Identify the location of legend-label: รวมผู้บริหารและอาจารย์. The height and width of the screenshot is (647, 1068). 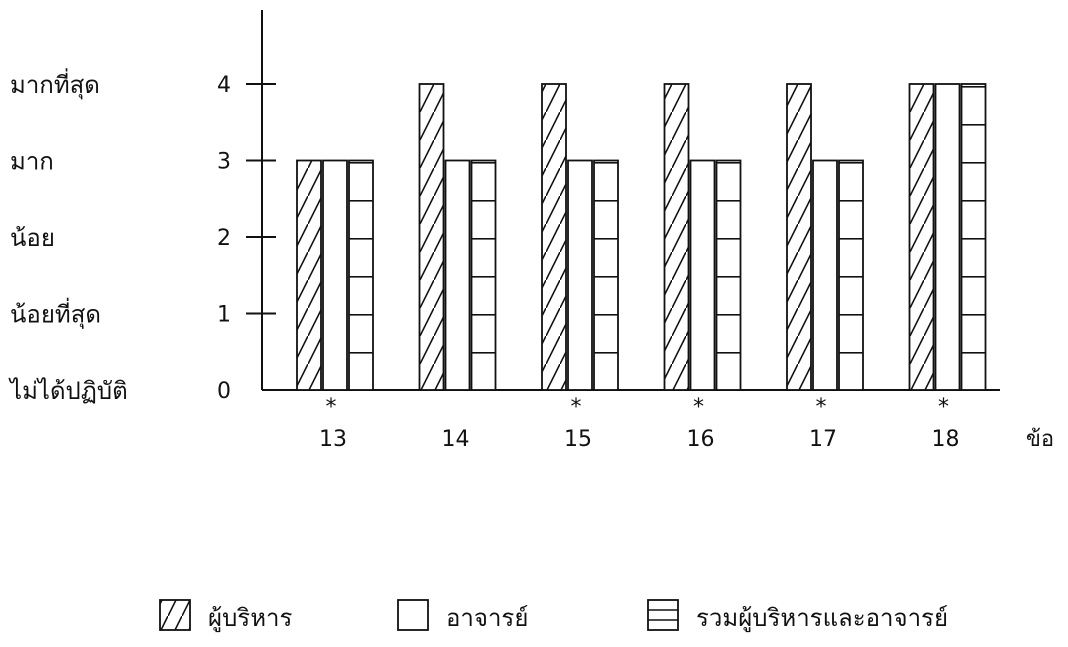
(822, 618).